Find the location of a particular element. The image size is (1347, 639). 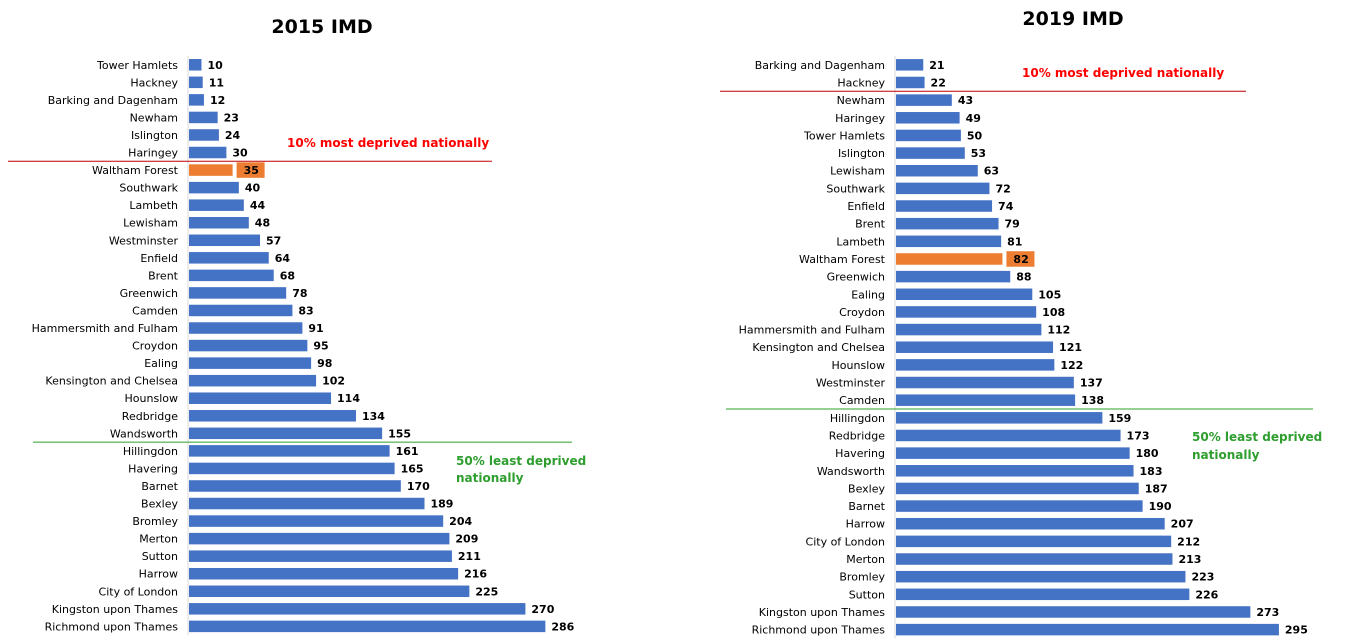

data-label: 88 is located at coordinates (1023, 277).